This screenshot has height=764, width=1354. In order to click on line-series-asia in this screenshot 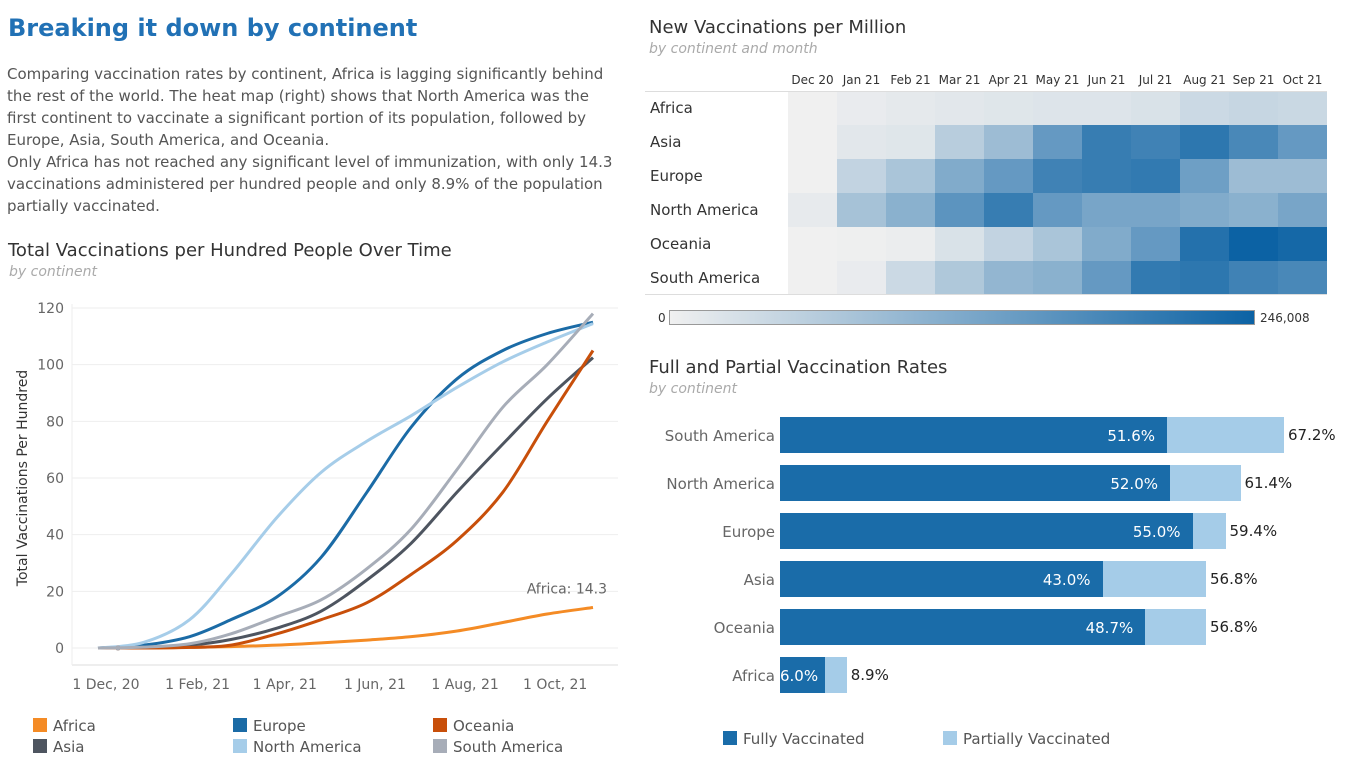, I will do `click(346, 503)`.